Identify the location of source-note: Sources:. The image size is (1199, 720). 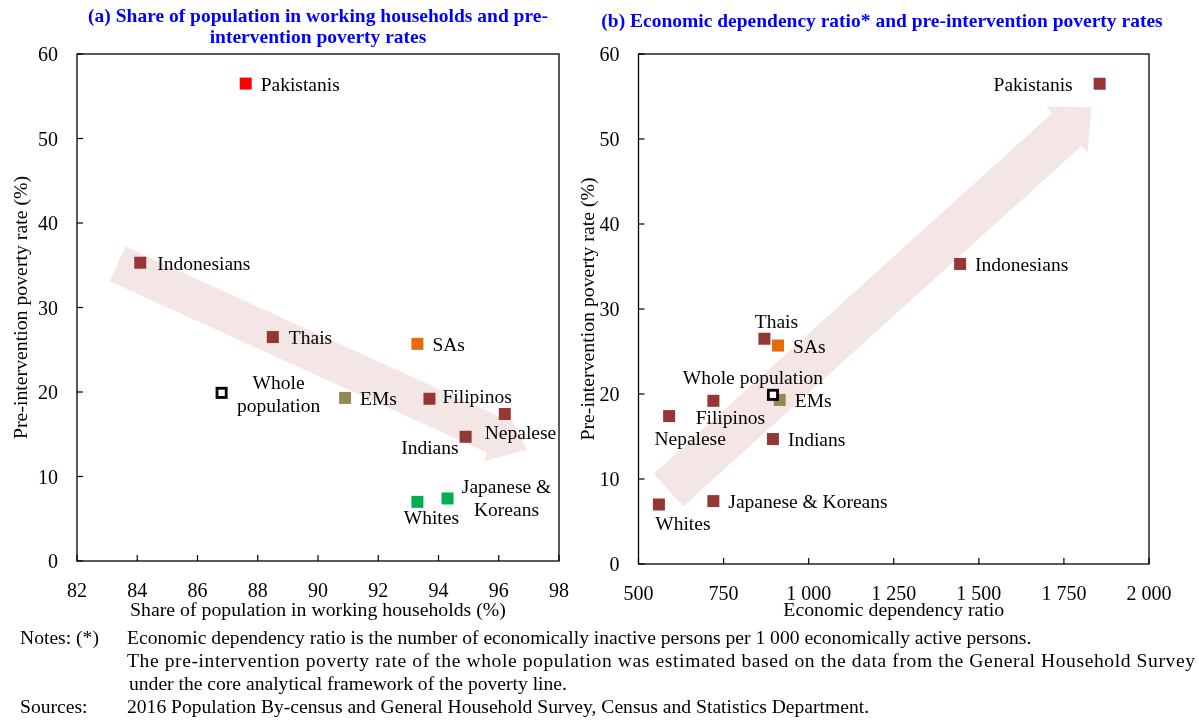
(54, 706).